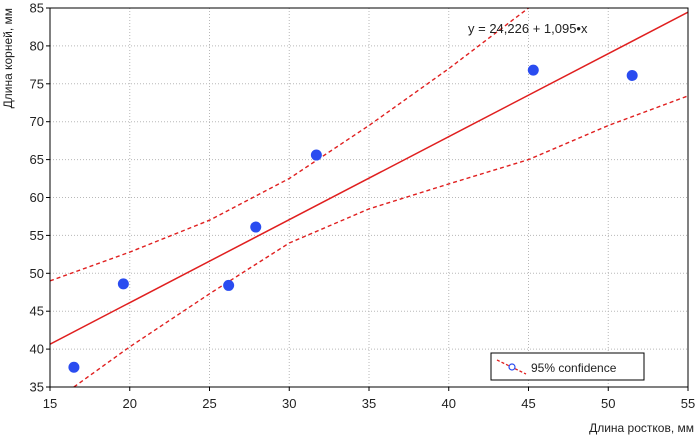  I want to click on x-axis-title: Длина ростков, мм, so click(641, 428).